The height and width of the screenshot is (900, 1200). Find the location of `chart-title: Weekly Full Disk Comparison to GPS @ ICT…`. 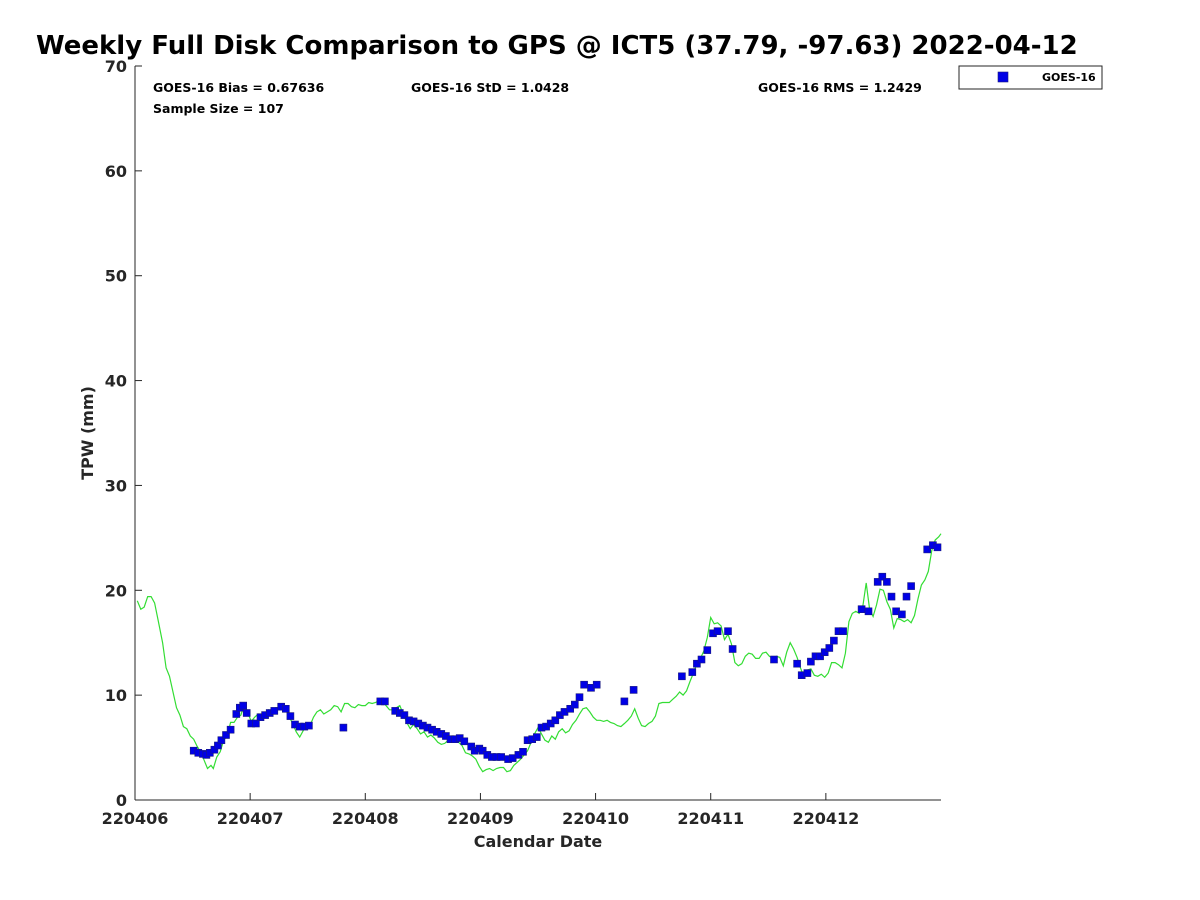

chart-title: Weekly Full Disk Comparison to GPS @ ICT… is located at coordinates (557, 46).